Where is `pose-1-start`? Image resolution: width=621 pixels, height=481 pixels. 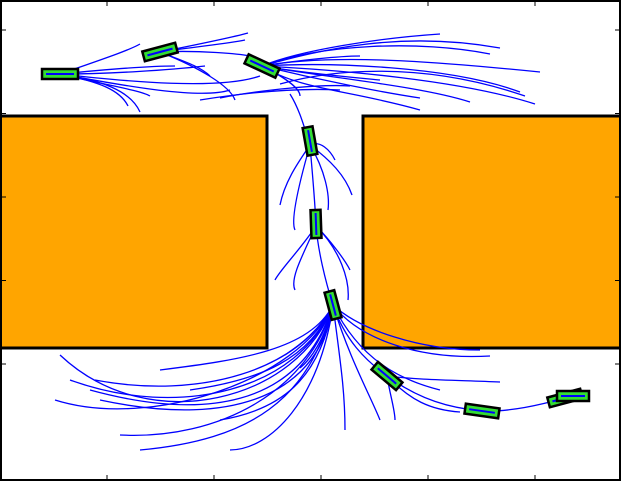
pose-1-start is located at coordinates (60, 74).